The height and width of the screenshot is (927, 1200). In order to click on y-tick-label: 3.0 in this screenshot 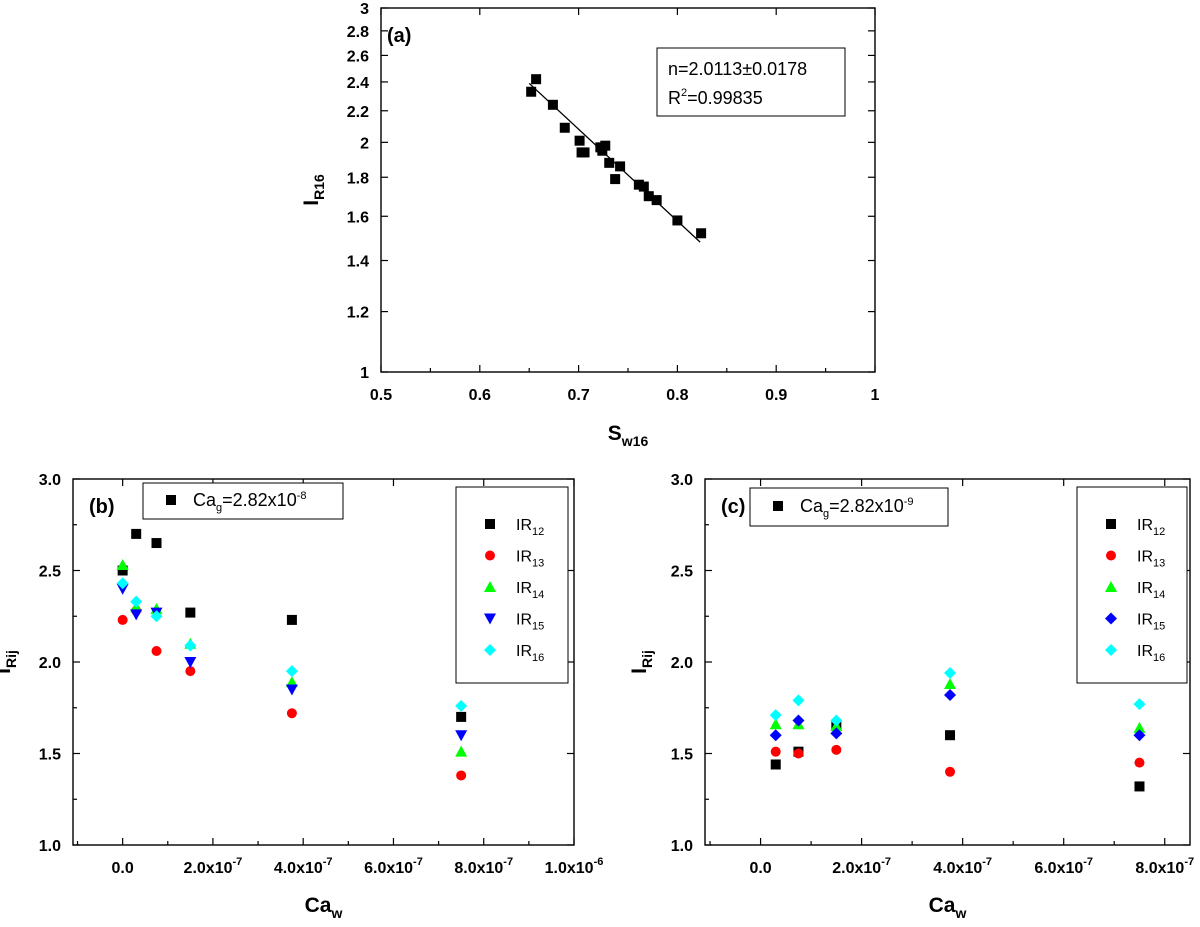, I will do `click(682, 480)`.